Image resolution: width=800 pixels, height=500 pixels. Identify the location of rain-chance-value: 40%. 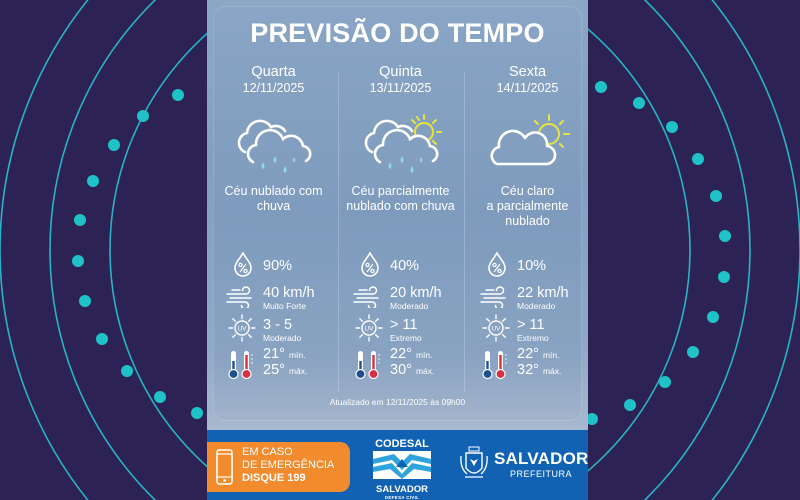
(405, 266).